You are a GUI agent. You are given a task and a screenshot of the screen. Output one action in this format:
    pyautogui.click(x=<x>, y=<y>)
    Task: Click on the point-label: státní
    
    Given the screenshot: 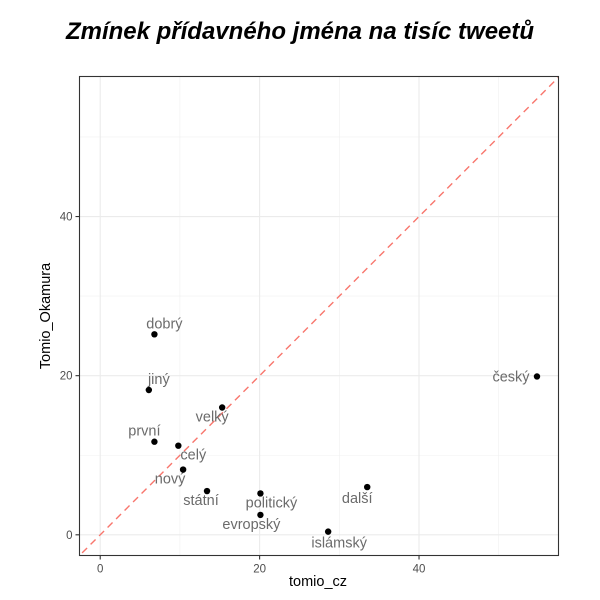 What is the action you would take?
    pyautogui.click(x=200, y=501)
    